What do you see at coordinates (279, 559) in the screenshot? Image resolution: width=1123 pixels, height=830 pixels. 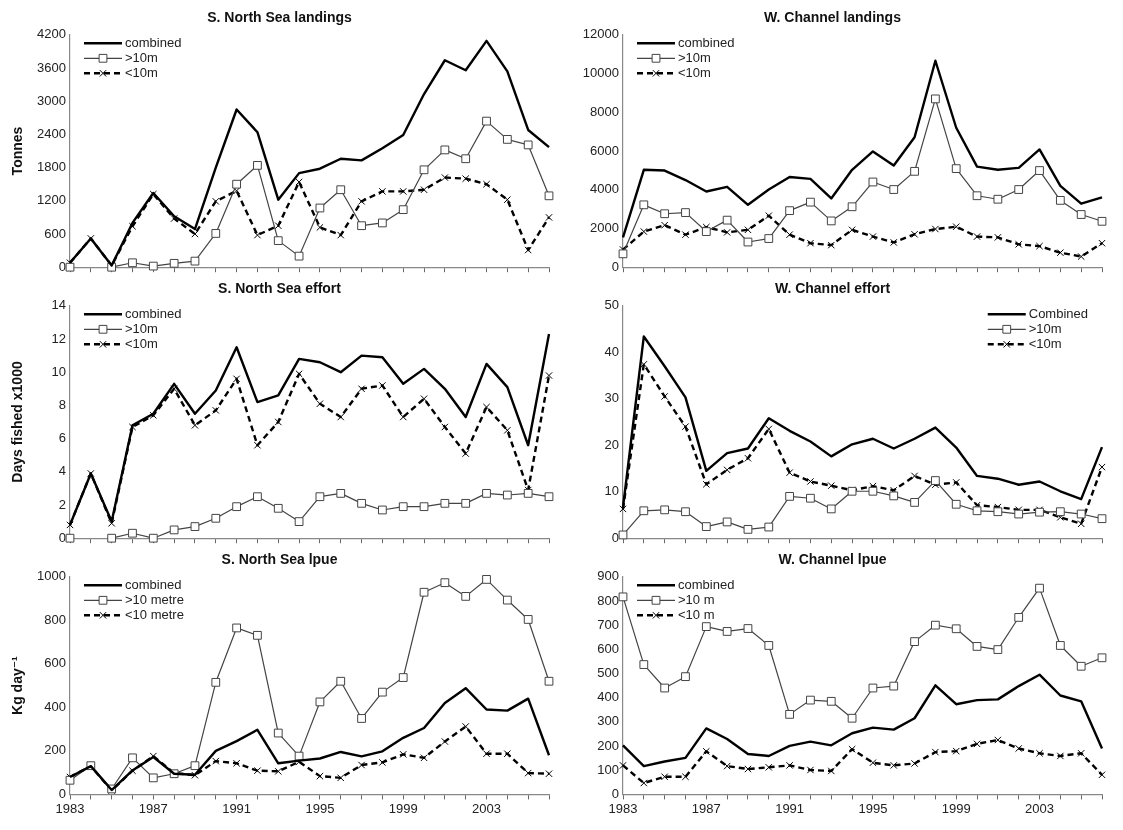 I see `chart-title: S. North Sea lpue` at bounding box center [279, 559].